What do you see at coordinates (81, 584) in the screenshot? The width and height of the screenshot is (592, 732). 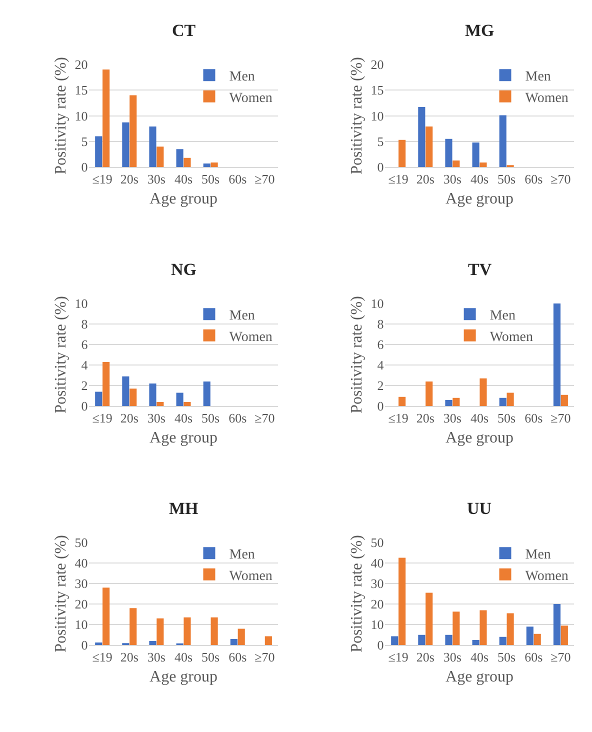 I see `y-tick-label: 30` at bounding box center [81, 584].